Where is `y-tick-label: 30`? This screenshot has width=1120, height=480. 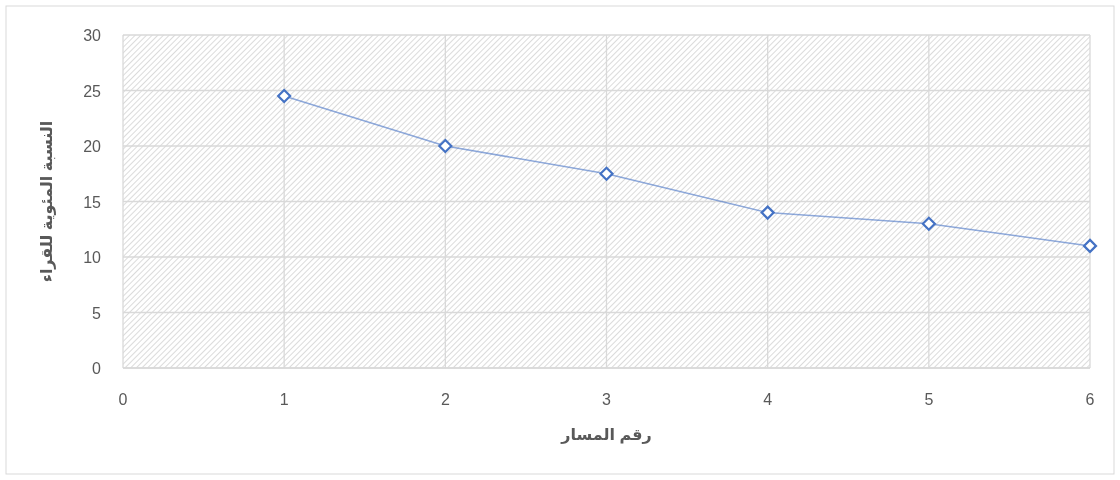 y-tick-label: 30 is located at coordinates (92, 35).